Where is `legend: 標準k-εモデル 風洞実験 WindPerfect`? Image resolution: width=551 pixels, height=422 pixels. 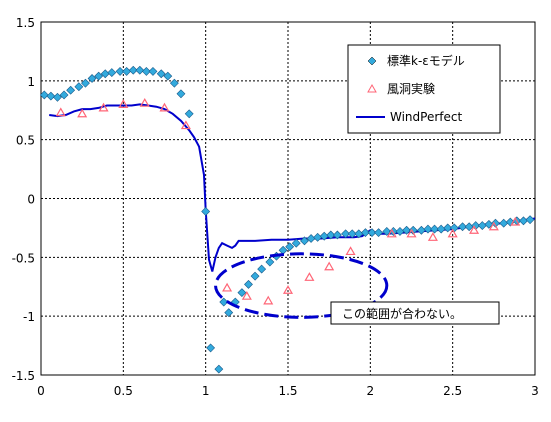
legend: 標準k-εモデル 風洞実験 WindPerfect is located at coordinates (424, 89).